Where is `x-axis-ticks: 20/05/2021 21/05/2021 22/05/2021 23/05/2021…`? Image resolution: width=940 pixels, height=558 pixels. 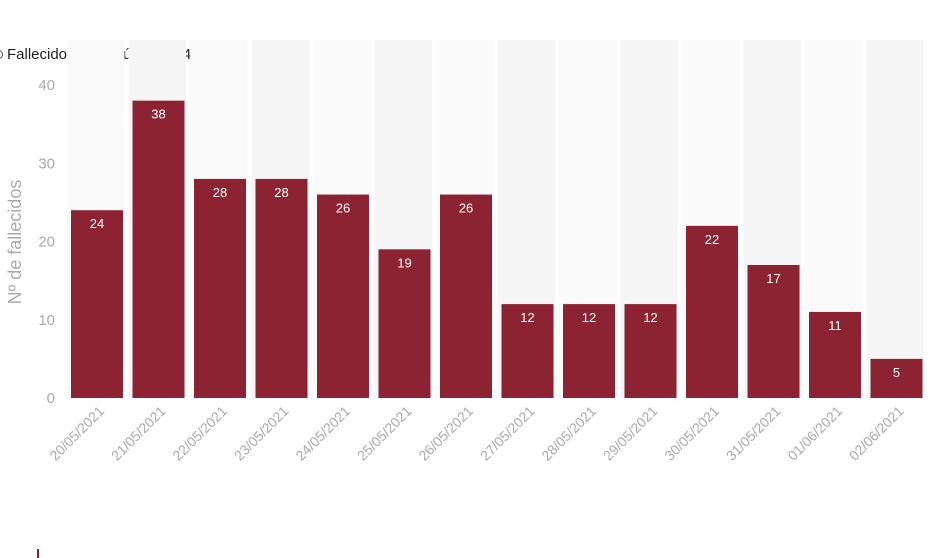
x-axis-ticks: 20/05/2021 21/05/2021 22/05/2021 23/05/2021… is located at coordinates (476, 433).